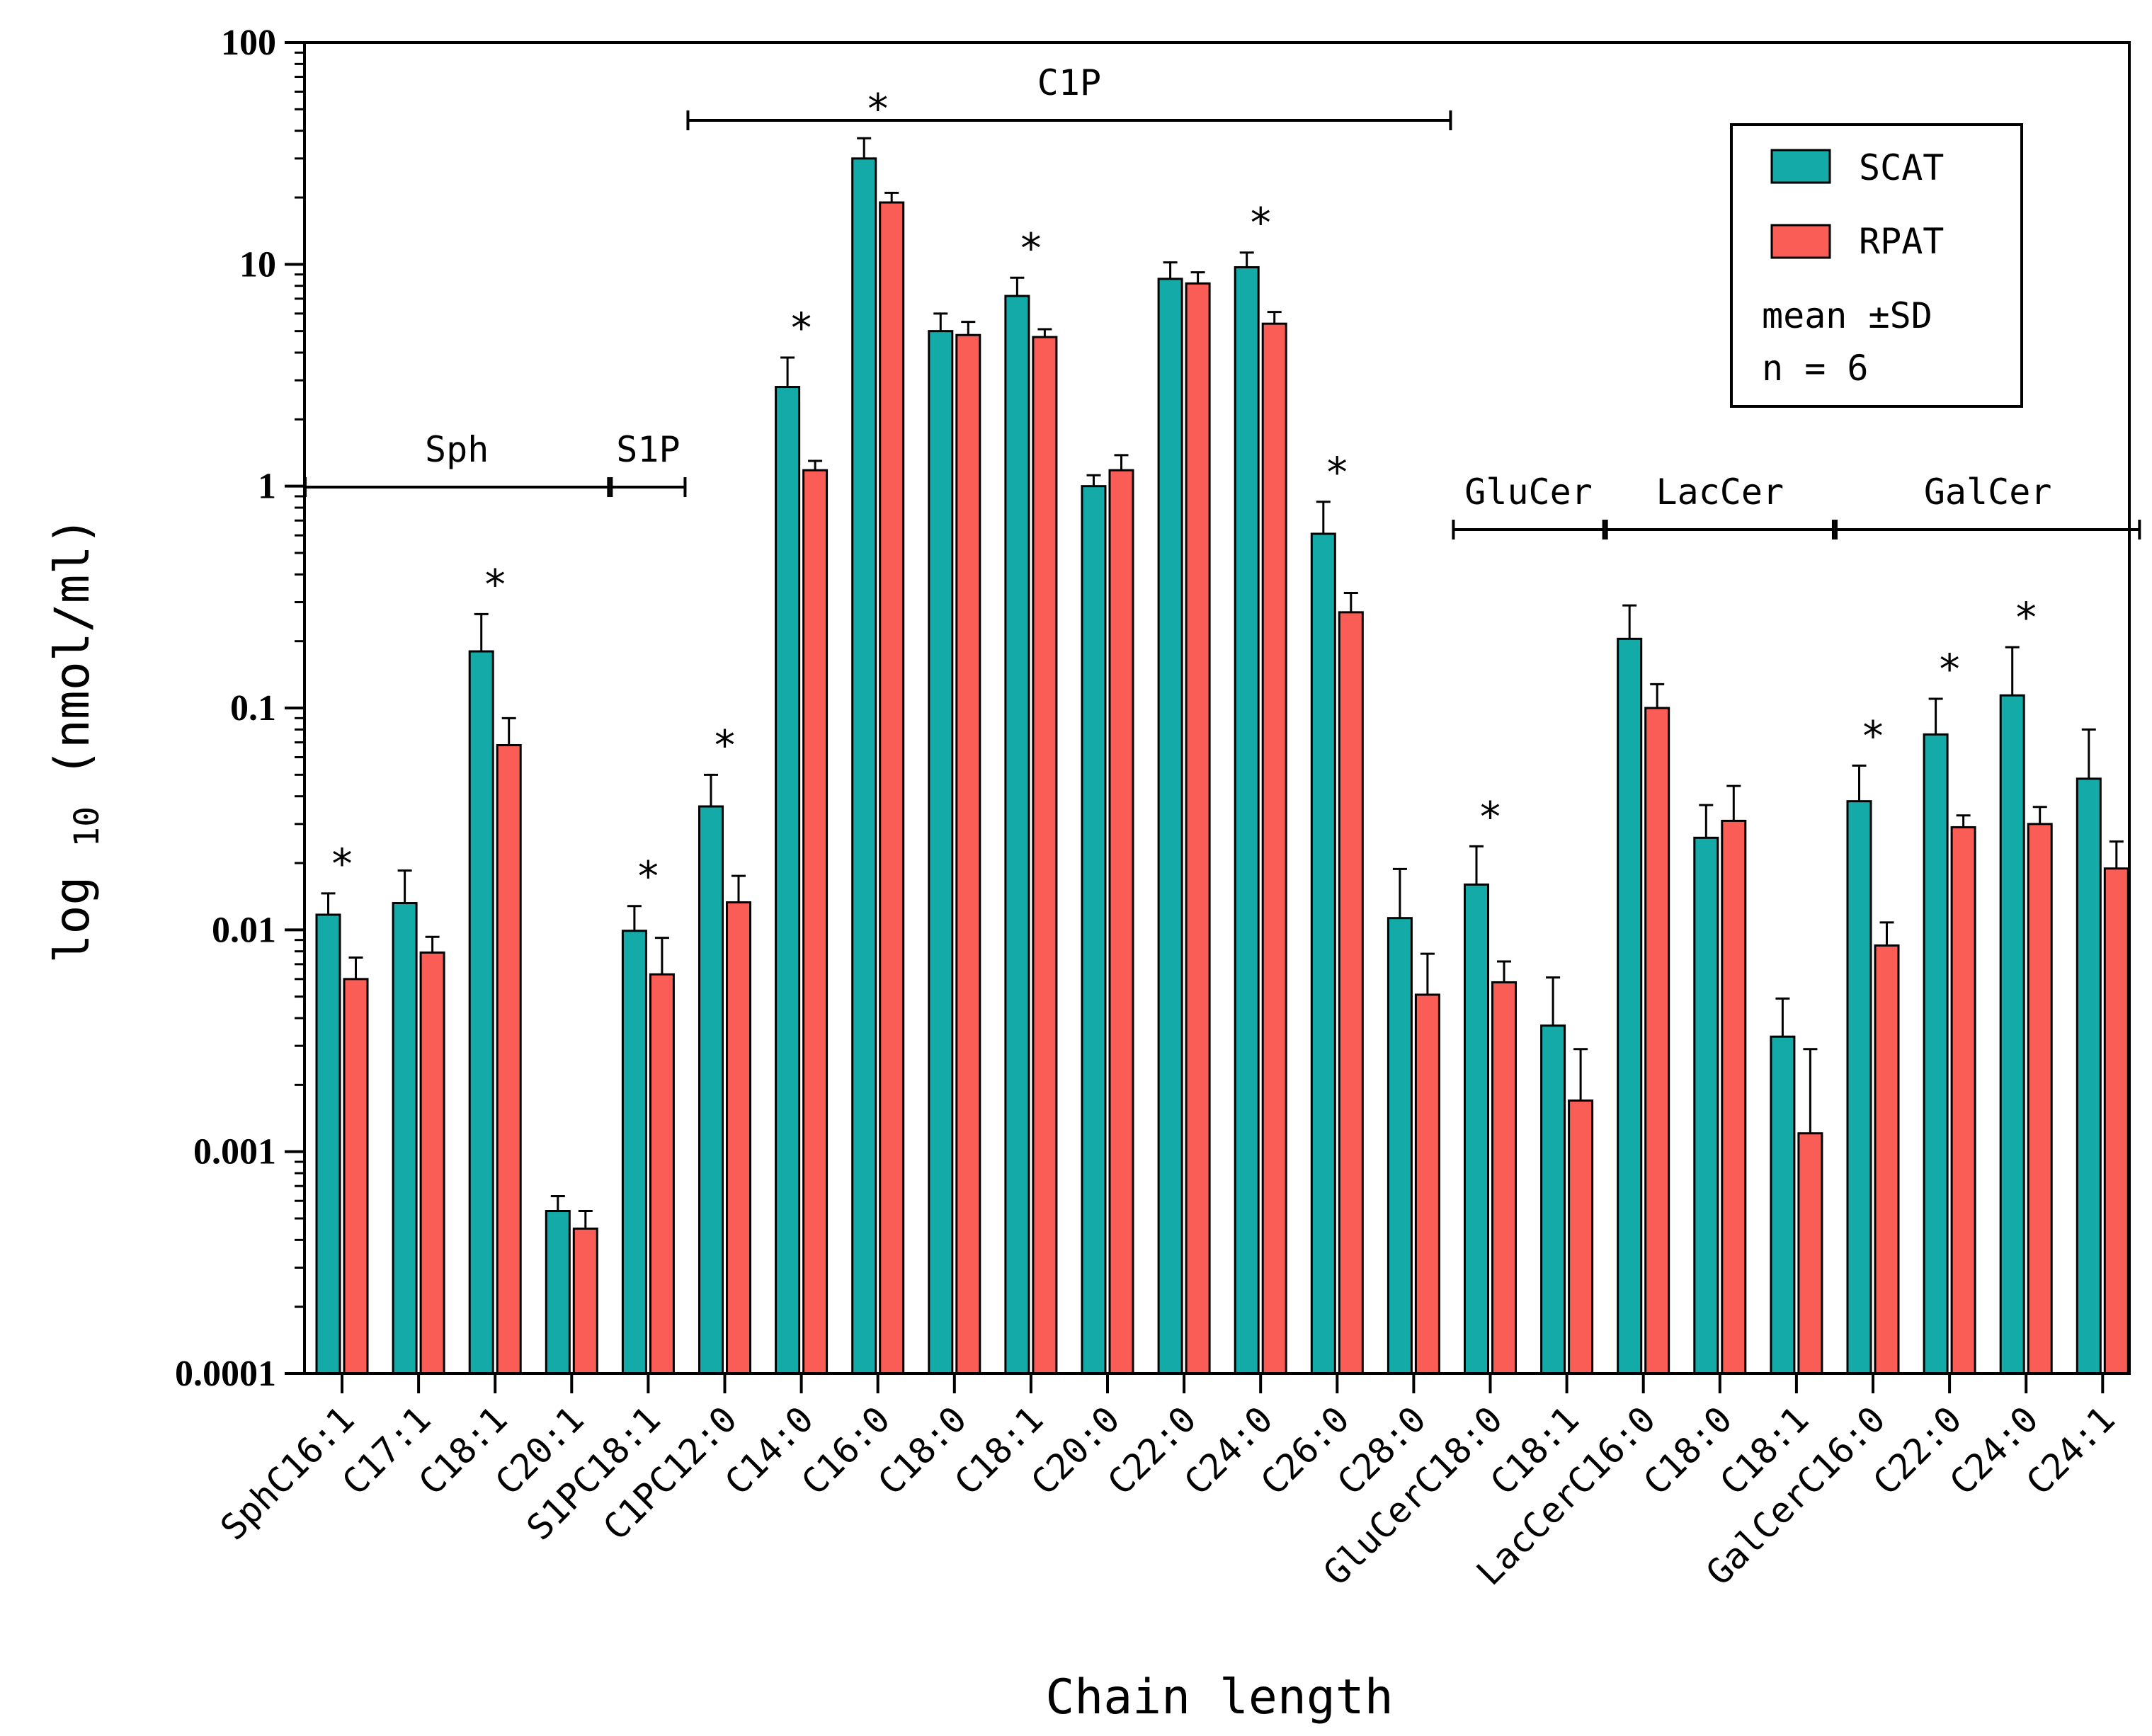  I want to click on x-tick-label: C17:1, so click(386, 1450).